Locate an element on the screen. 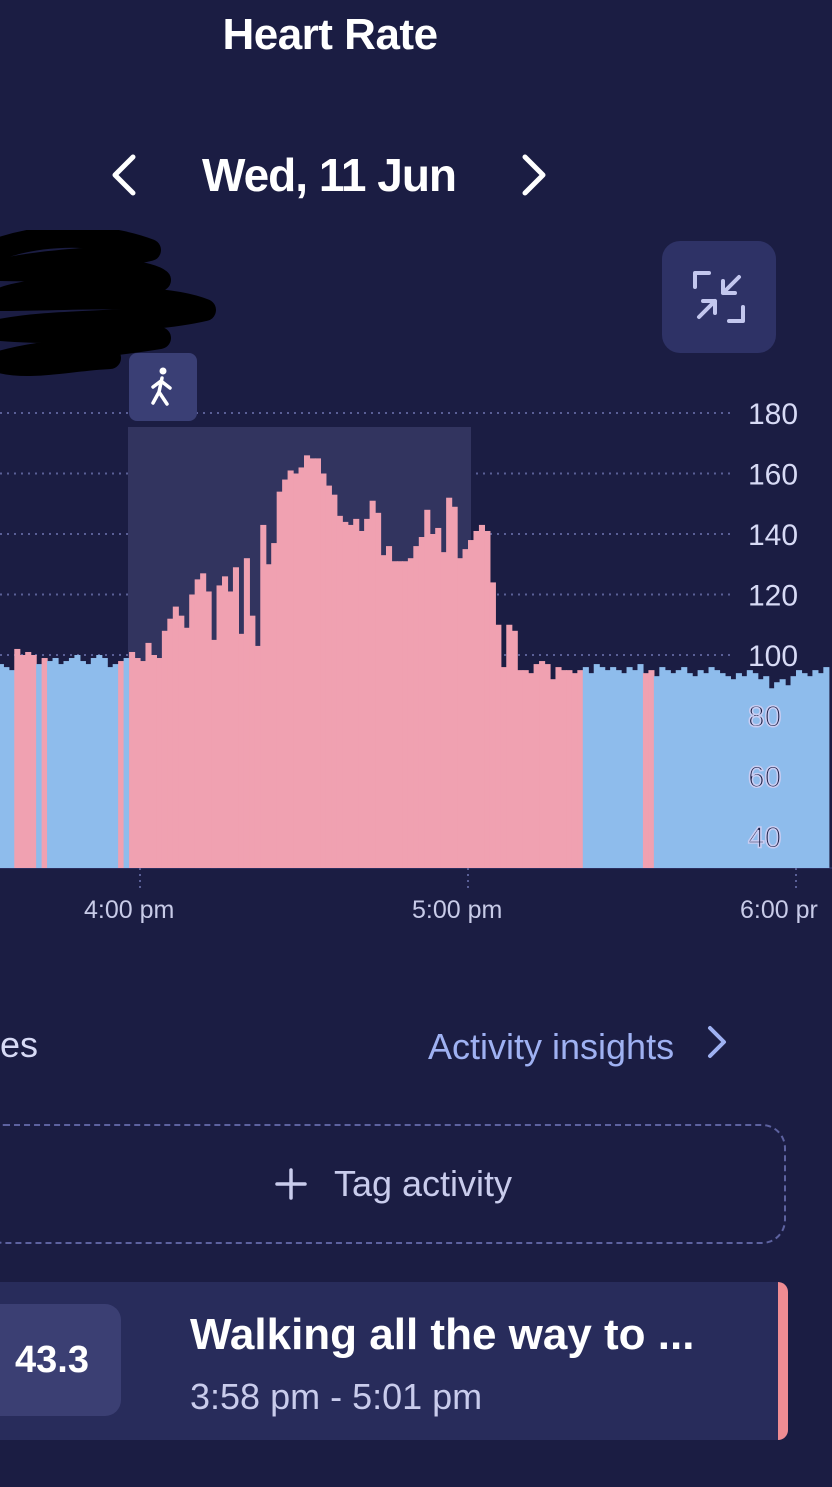 The height and width of the screenshot is (1487, 832). next-day-button is located at coordinates (533, 175).